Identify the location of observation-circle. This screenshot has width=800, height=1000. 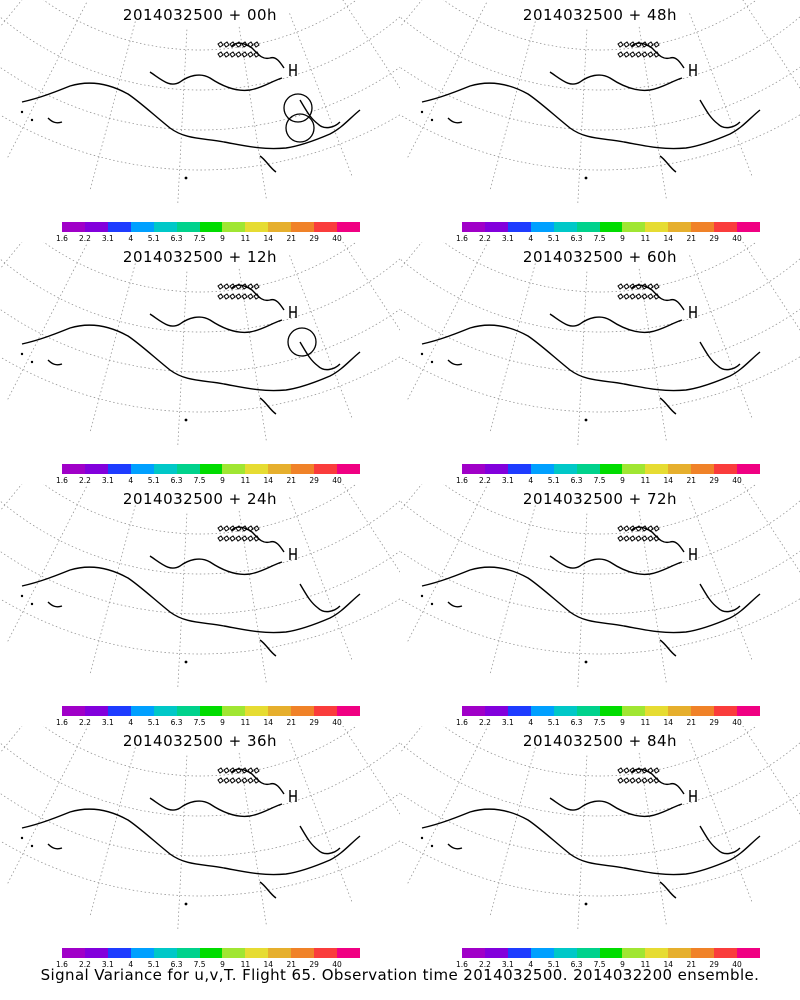
(300, 128).